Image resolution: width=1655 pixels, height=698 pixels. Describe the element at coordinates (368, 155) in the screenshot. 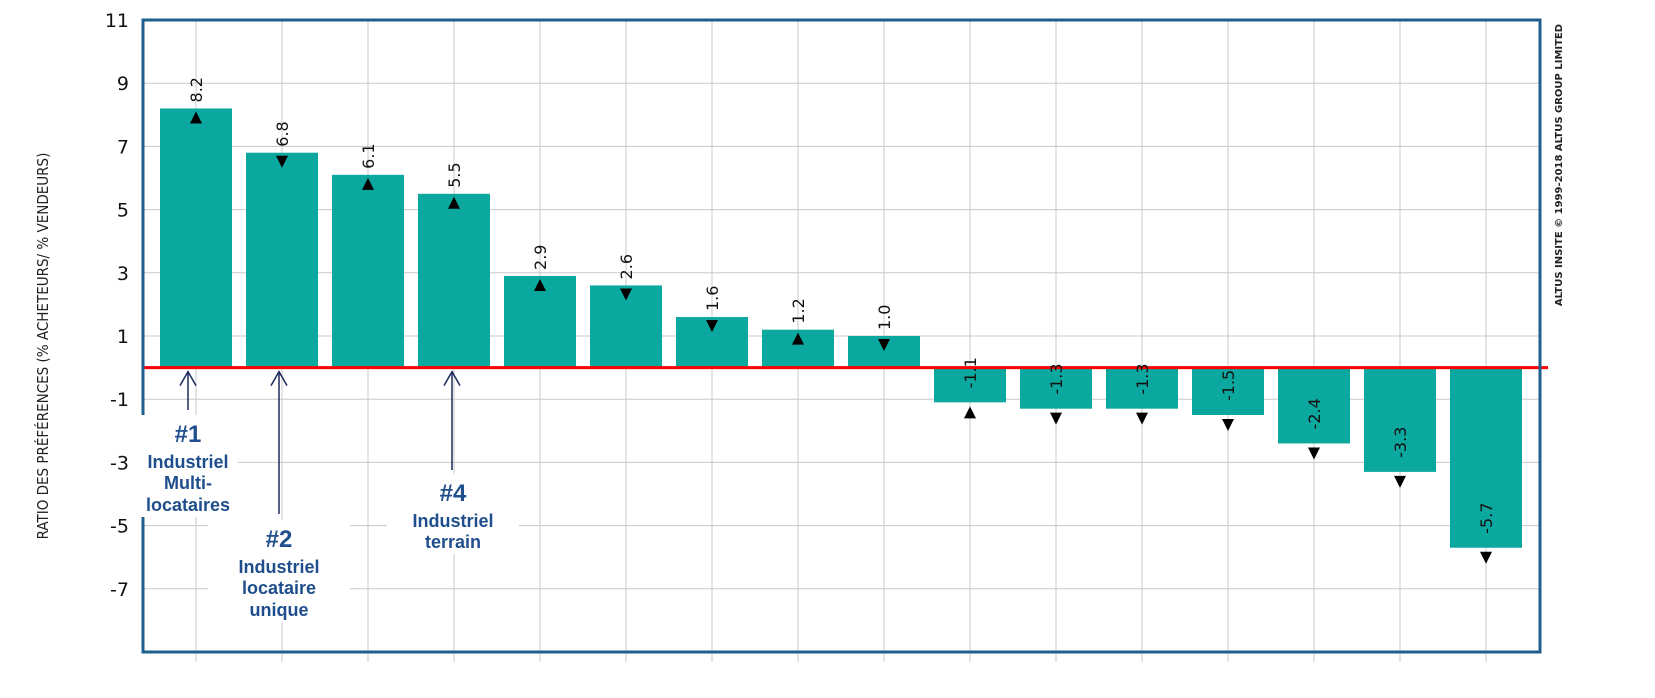

I see `data-label: 6.1` at that location.